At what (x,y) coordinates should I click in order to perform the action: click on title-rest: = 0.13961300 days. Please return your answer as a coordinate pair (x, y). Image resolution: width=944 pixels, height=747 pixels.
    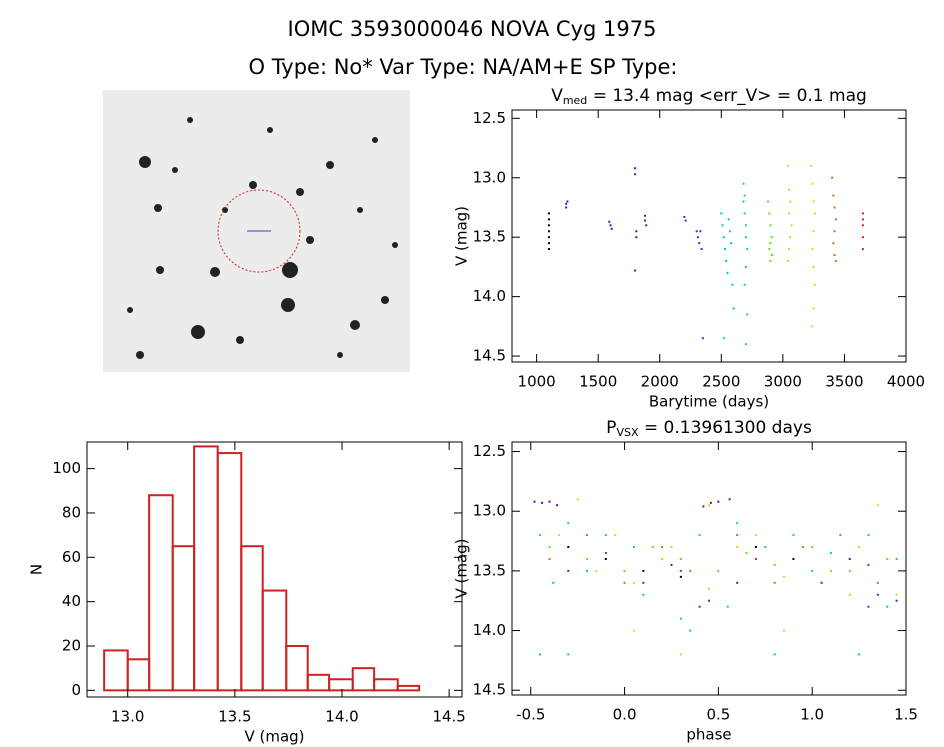
    Looking at the image, I should click on (724, 428).